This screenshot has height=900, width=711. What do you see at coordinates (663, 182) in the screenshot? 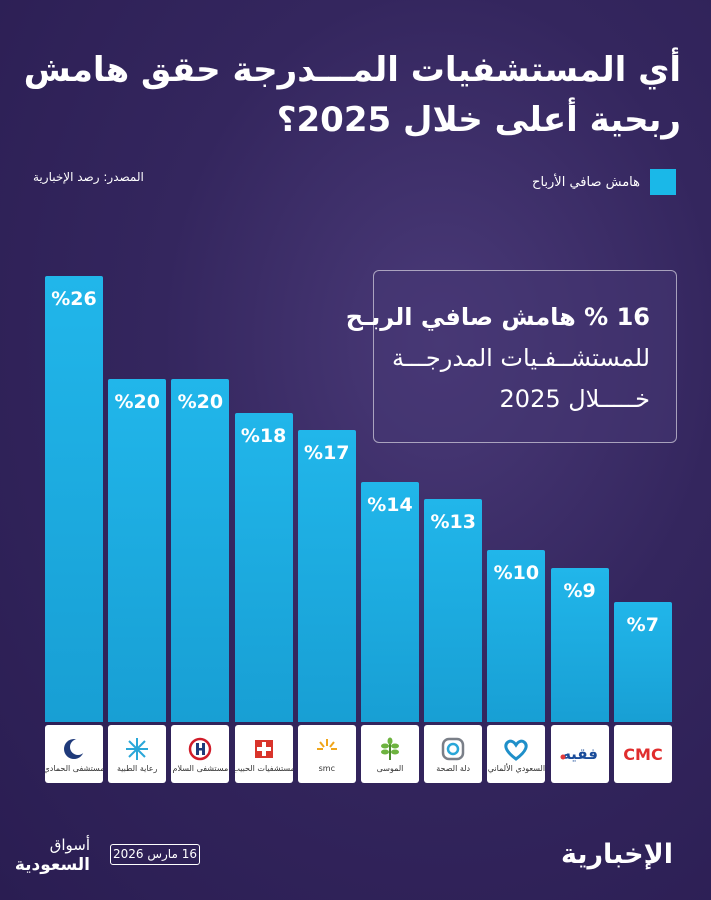
I see `legend-swatch` at bounding box center [663, 182].